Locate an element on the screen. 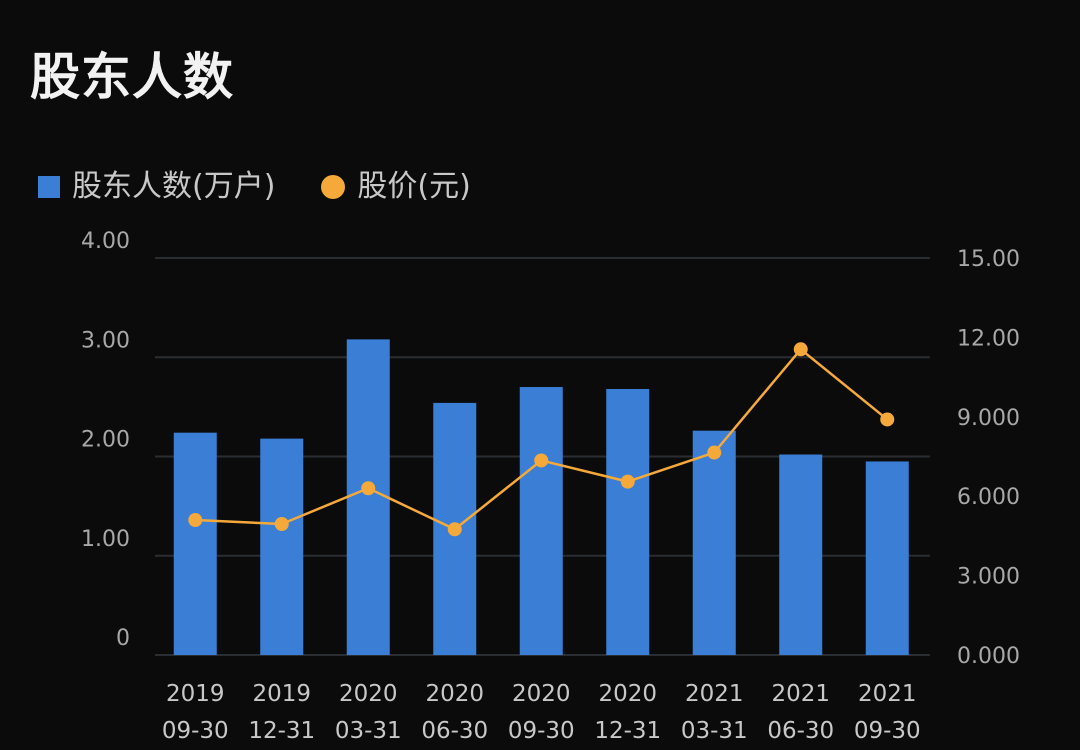 The height and width of the screenshot is (750, 1080). legend-bar-swatch is located at coordinates (49, 187).